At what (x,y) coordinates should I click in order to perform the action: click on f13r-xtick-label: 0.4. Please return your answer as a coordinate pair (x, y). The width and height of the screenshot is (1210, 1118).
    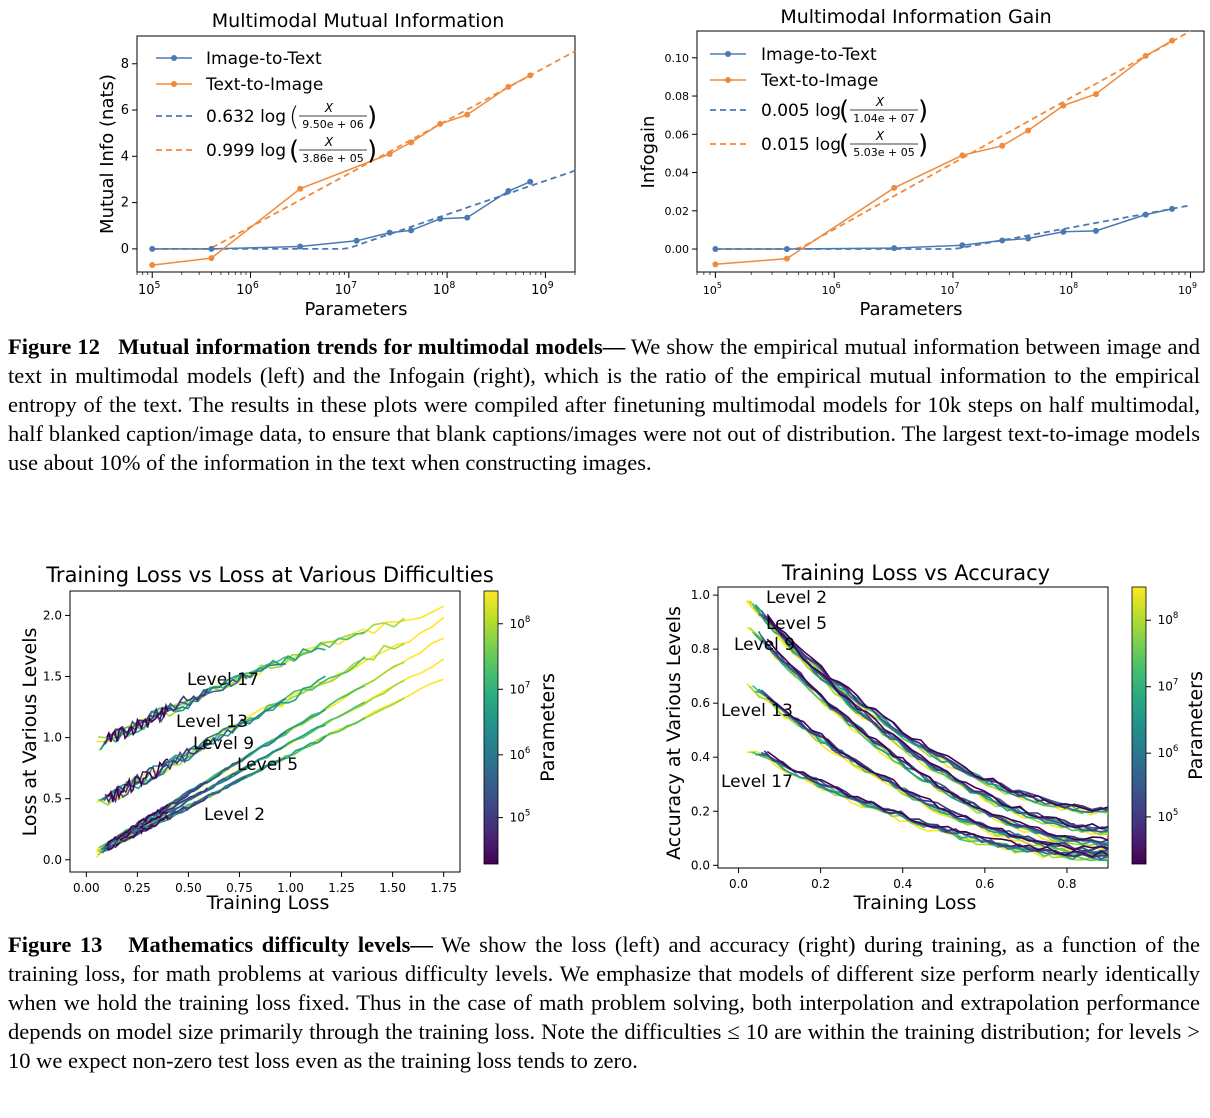
    Looking at the image, I should click on (902, 884).